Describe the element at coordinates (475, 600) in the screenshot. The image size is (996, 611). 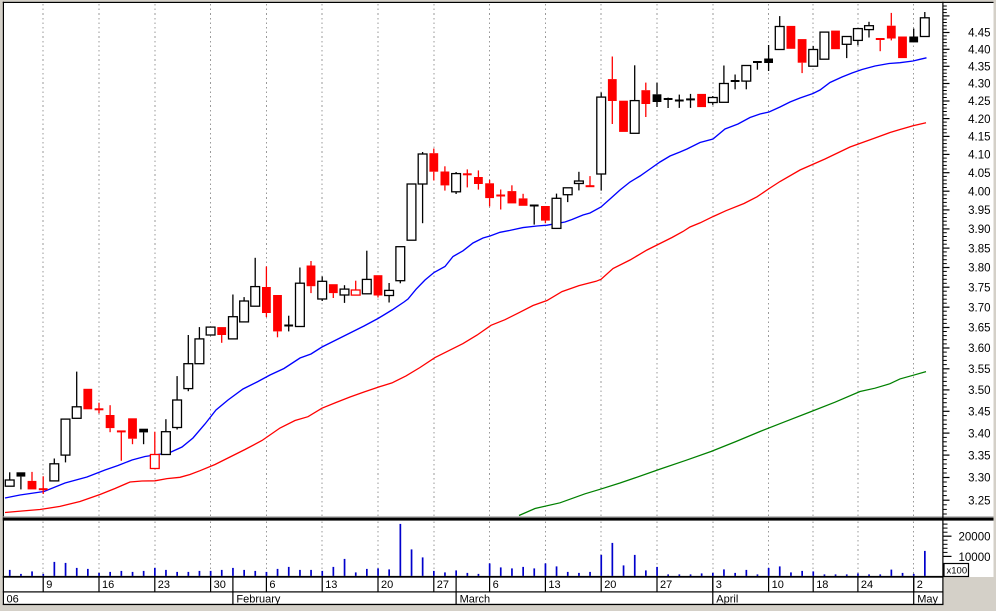
I see `svg-text: March` at that location.